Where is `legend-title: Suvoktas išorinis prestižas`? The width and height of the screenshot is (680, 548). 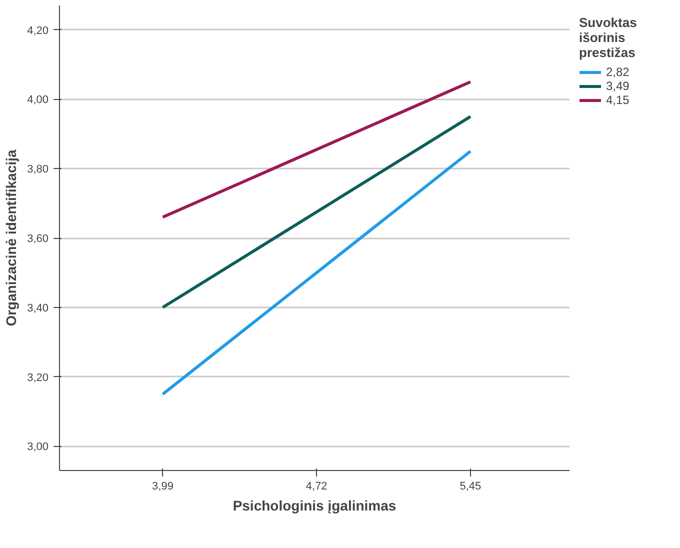 legend-title: Suvoktas išorinis prestižas is located at coordinates (608, 37).